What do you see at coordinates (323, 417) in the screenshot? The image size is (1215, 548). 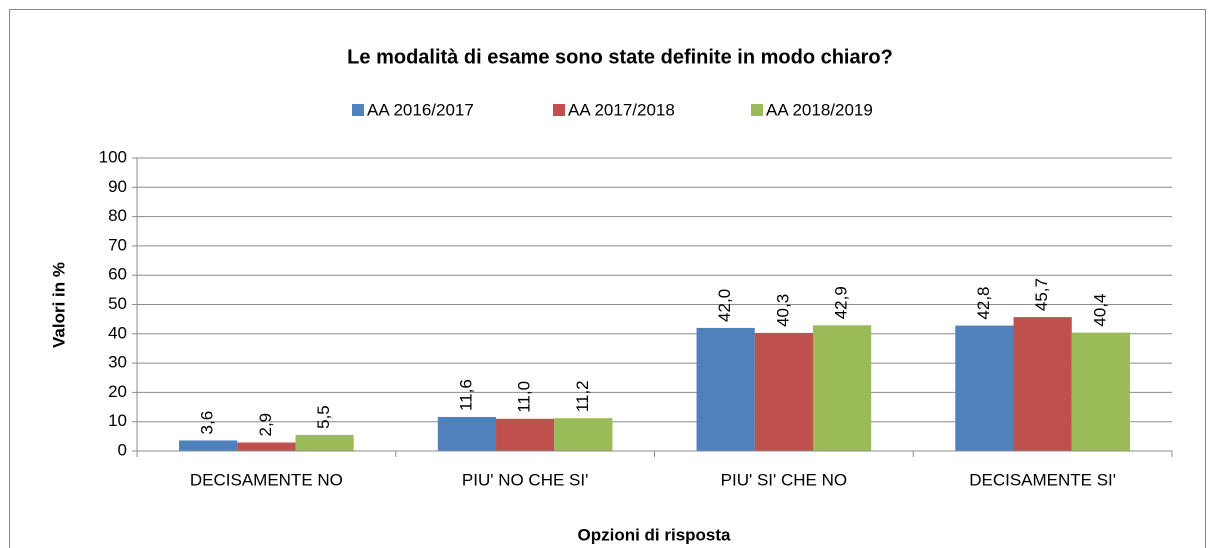 I see `value-label: 5,5` at bounding box center [323, 417].